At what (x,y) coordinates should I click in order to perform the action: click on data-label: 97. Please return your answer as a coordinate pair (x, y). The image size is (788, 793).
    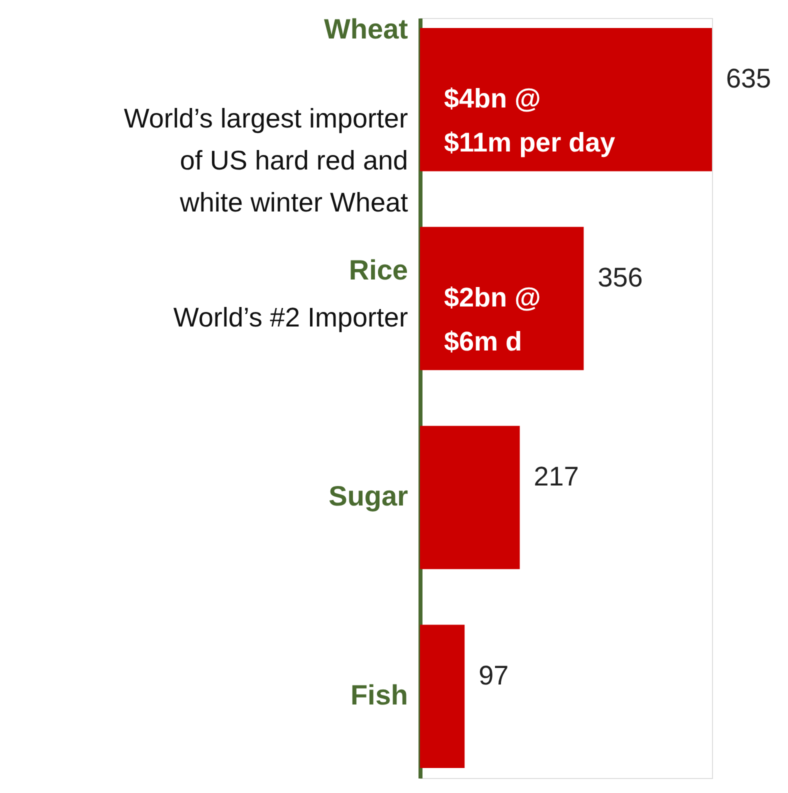
    Looking at the image, I should click on (493, 675).